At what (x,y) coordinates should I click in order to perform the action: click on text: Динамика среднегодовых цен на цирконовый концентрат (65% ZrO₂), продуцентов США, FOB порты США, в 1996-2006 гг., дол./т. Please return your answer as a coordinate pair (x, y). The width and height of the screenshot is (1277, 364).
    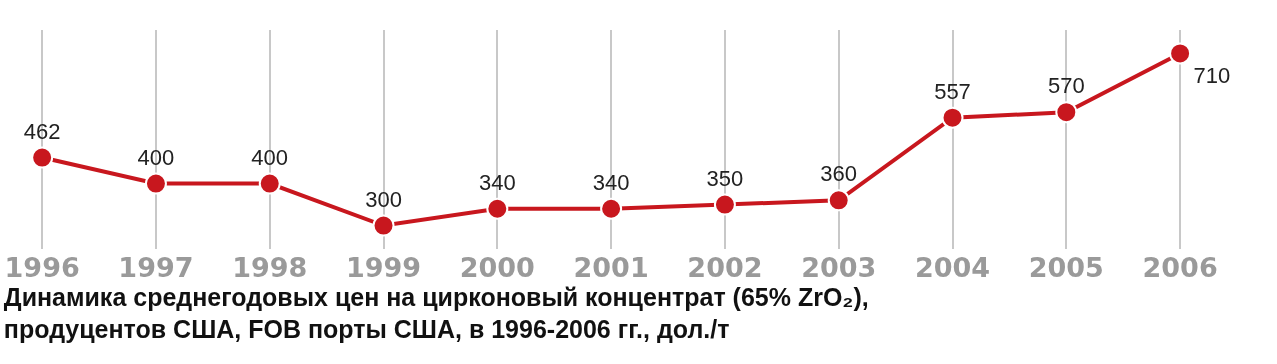
    Looking at the image, I should click on (436, 313).